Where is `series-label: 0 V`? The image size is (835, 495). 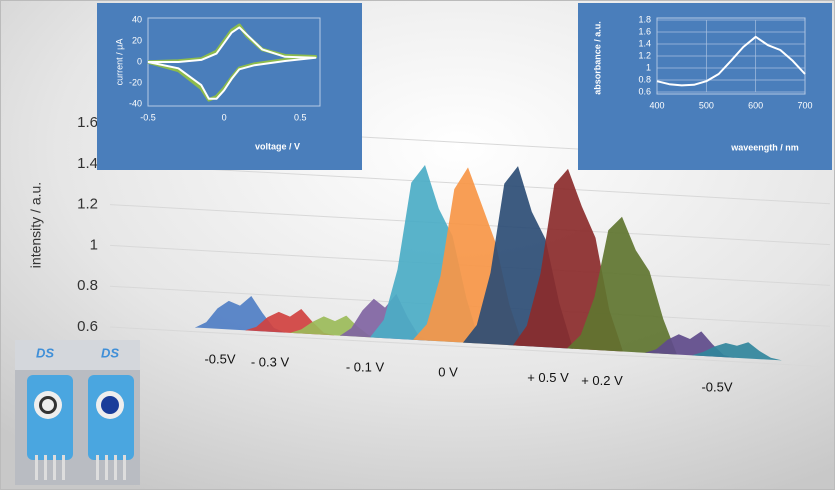 series-label: 0 V is located at coordinates (448, 371).